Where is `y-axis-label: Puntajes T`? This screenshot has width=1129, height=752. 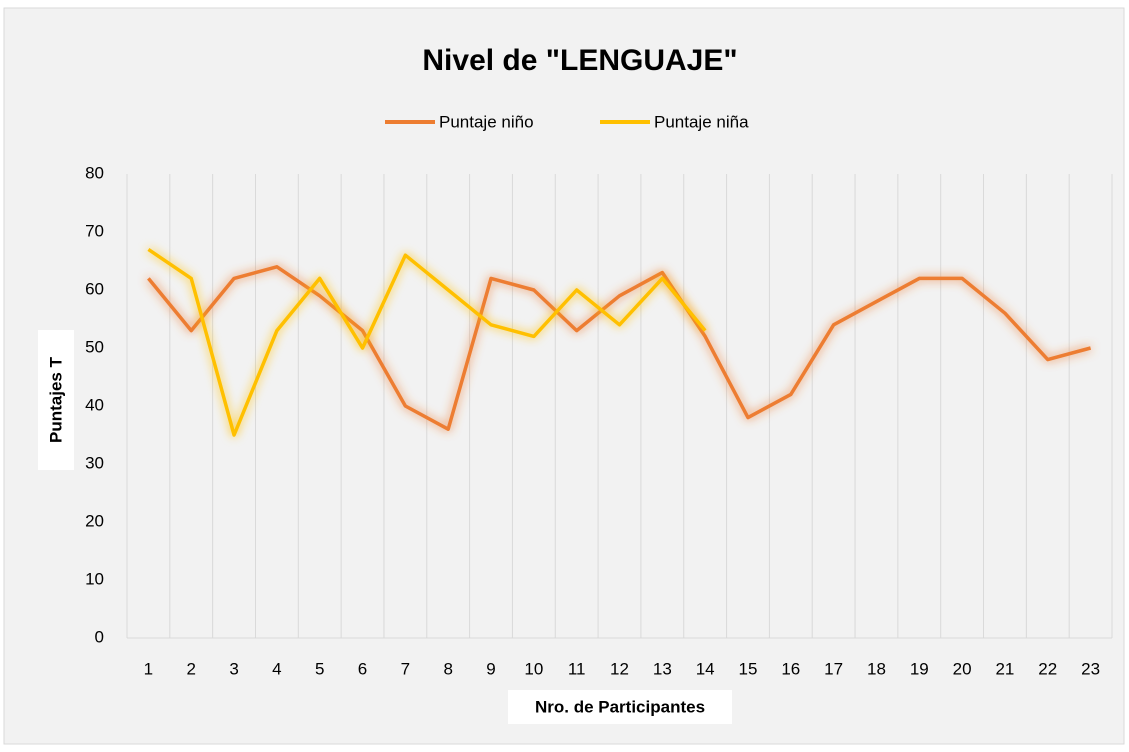 y-axis-label: Puntajes T is located at coordinates (55, 399).